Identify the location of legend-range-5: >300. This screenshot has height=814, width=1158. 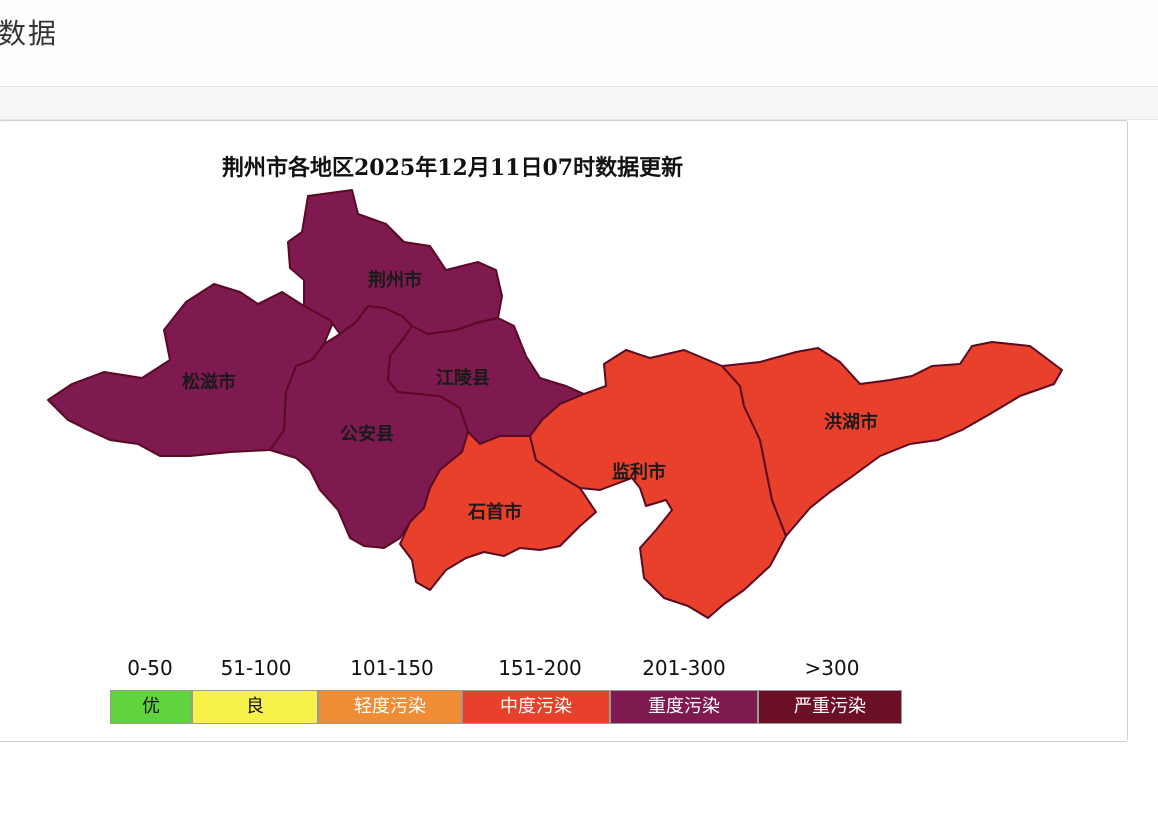
(832, 668).